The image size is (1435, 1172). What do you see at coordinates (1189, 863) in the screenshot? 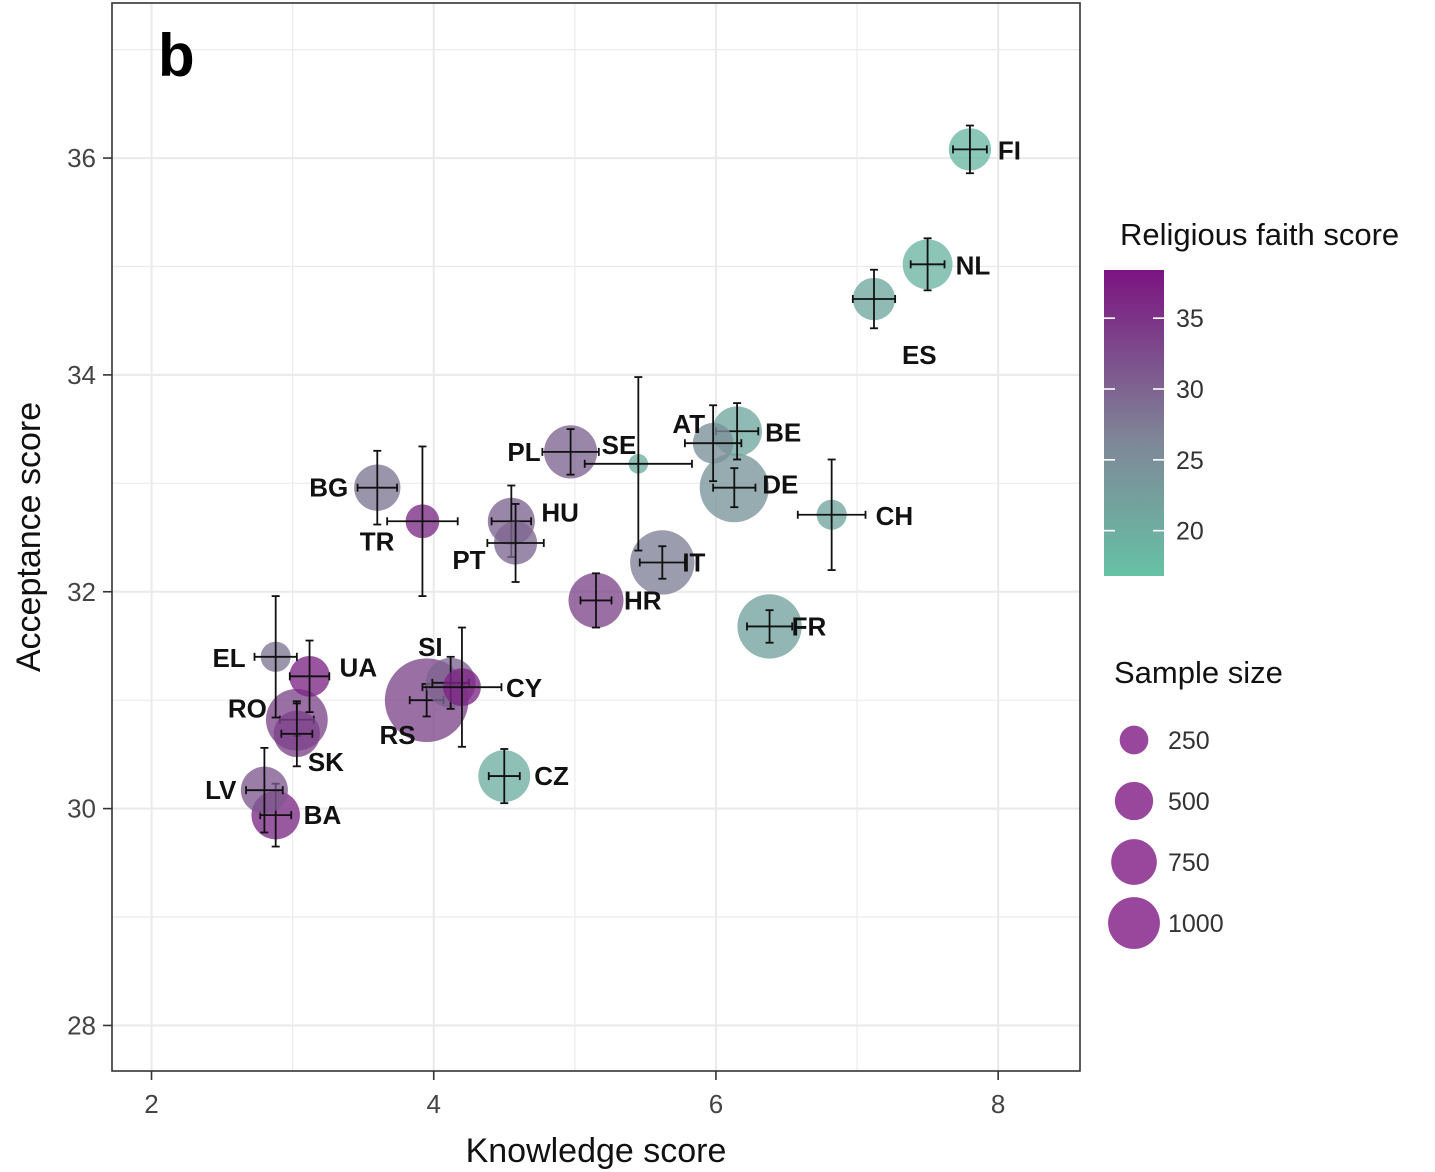
I see `size-legend-label: 750` at bounding box center [1189, 863].